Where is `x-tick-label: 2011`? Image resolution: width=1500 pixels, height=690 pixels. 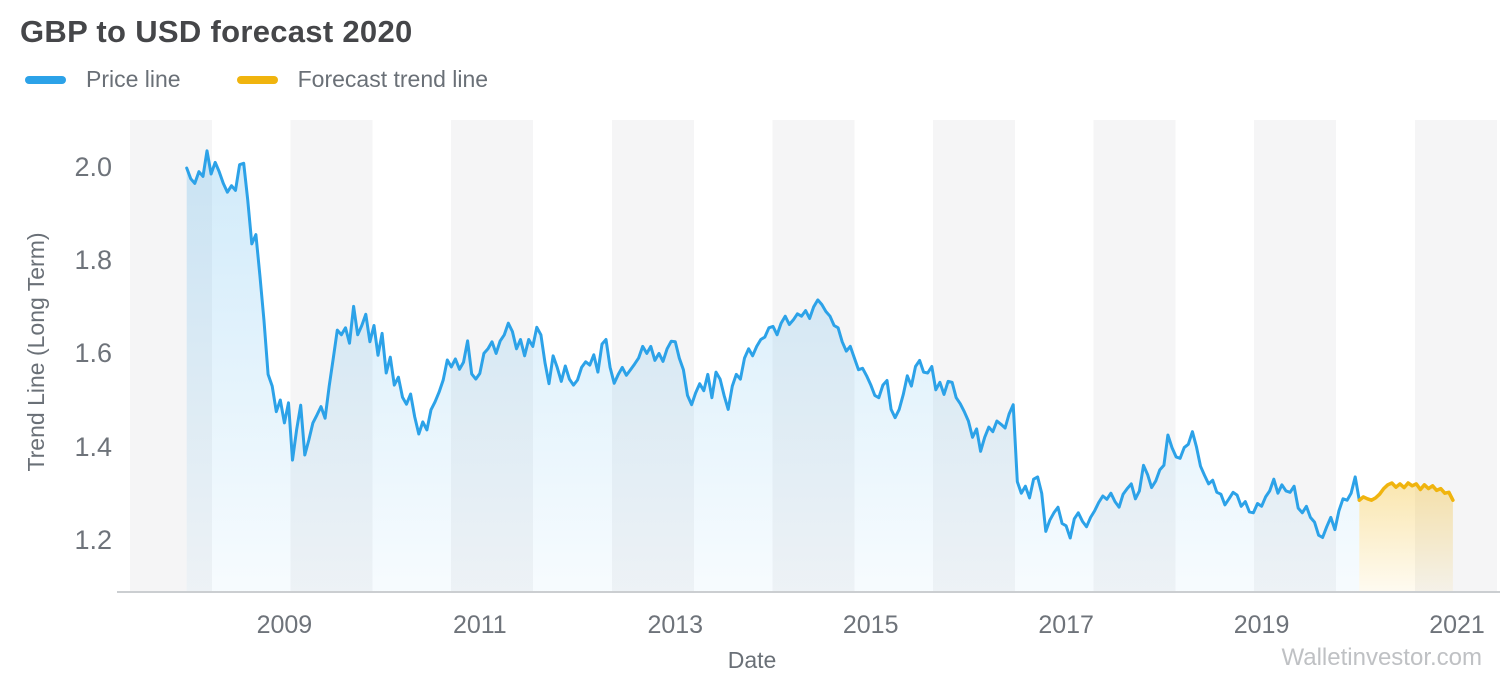 x-tick-label: 2011 is located at coordinates (479, 625).